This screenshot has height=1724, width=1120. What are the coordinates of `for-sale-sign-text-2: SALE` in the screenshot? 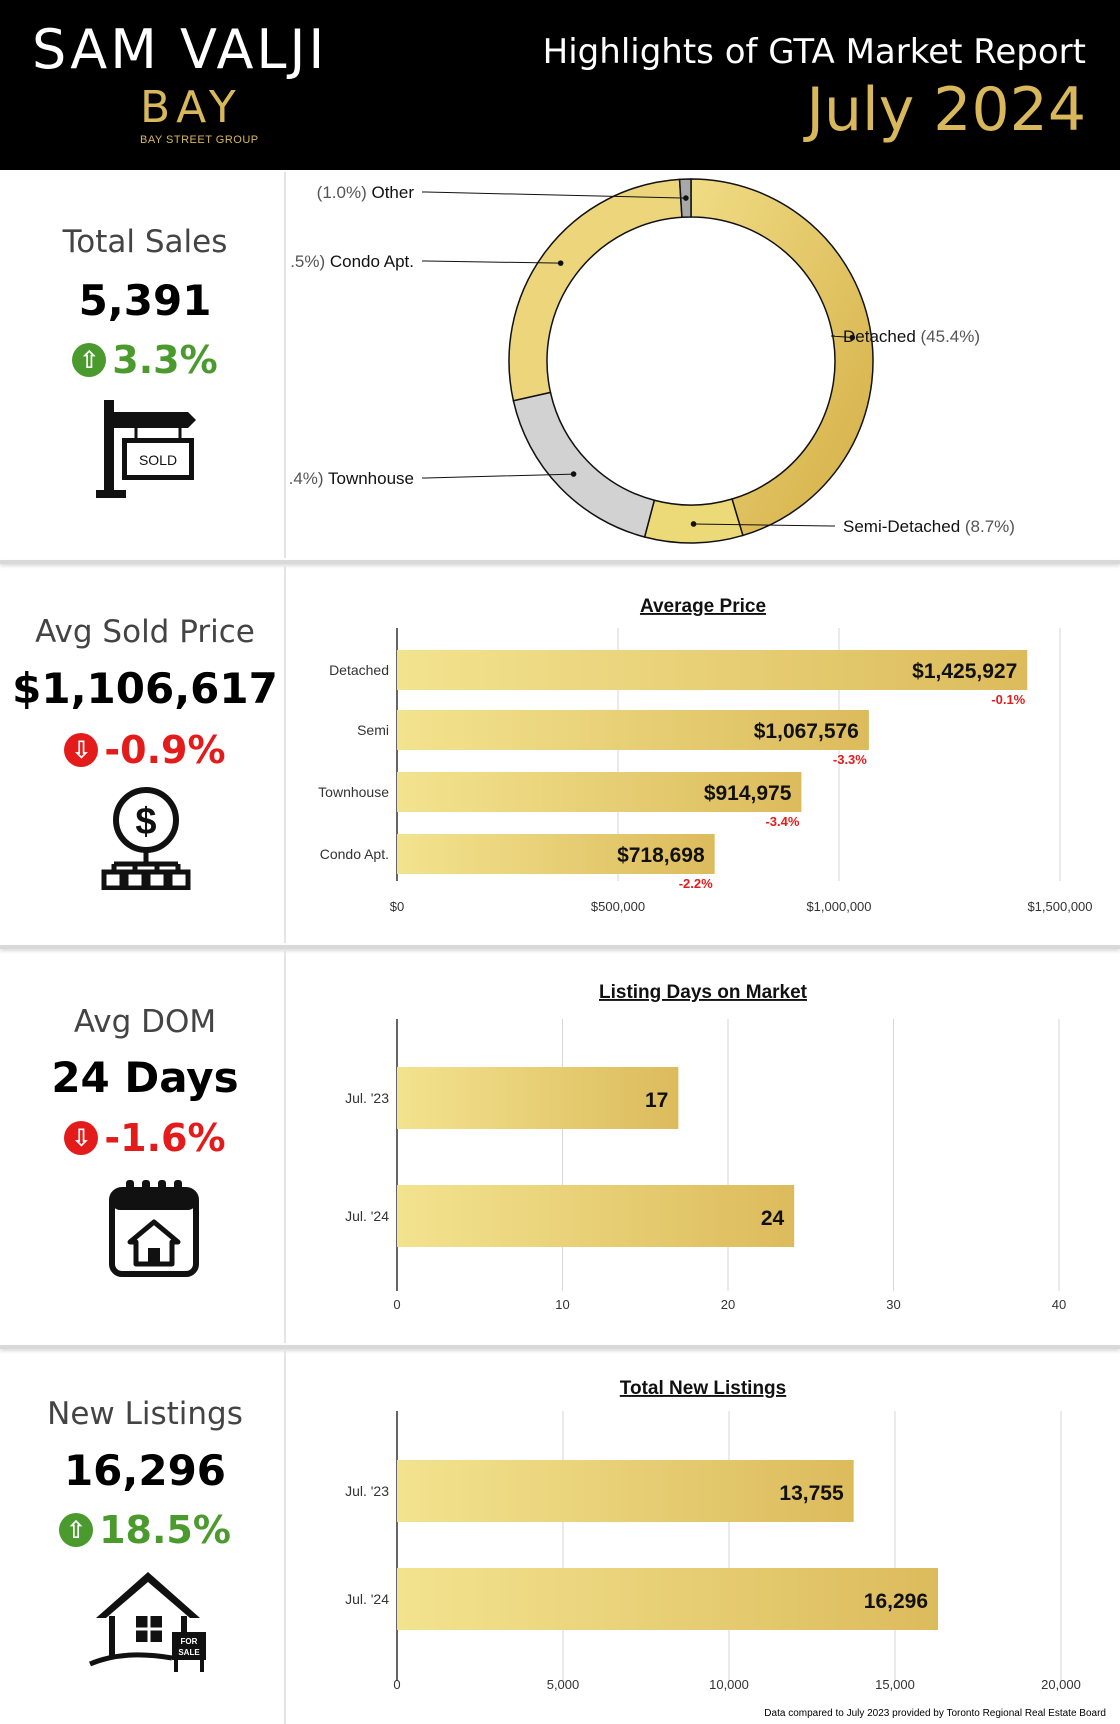 It's located at (189, 1652).